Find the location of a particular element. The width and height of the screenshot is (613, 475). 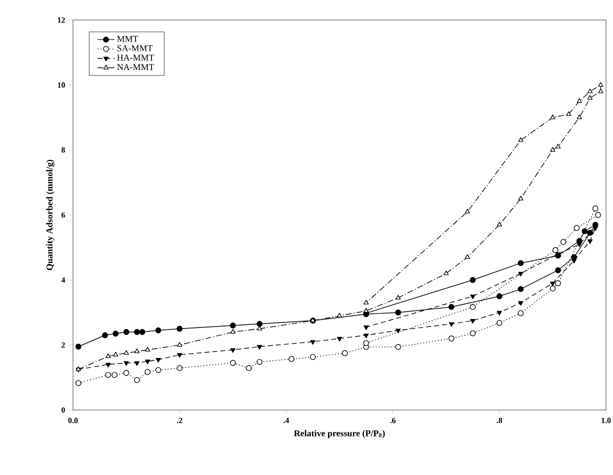

legend-label: SA-MMT is located at coordinates (135, 48).